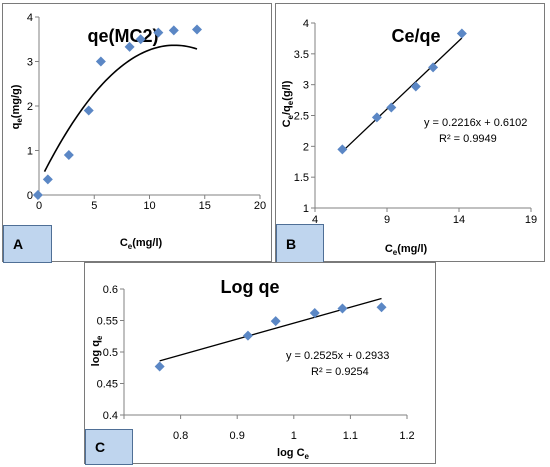  I want to click on x-tick-label: 20, so click(260, 206).